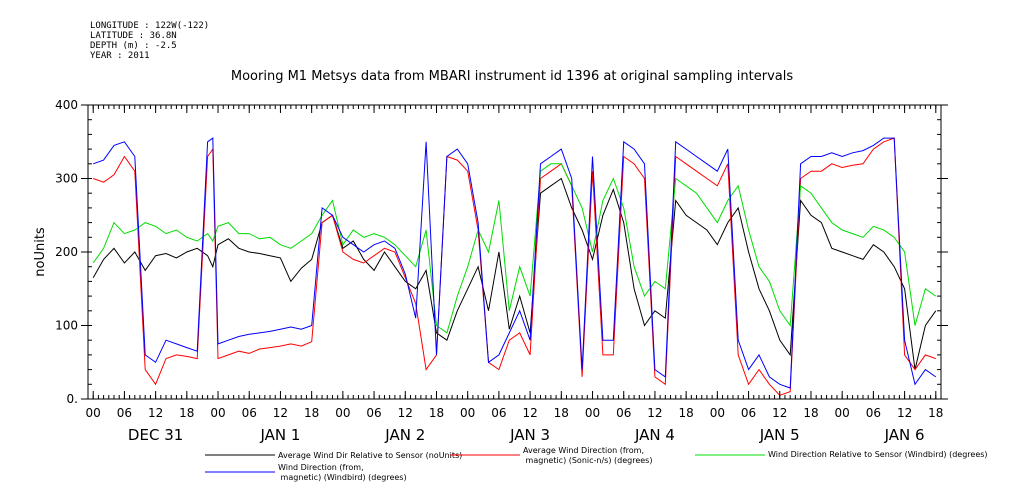 The image size is (1009, 504). What do you see at coordinates (40, 252) in the screenshot?
I see `y-axis-label: noUnits` at bounding box center [40, 252].